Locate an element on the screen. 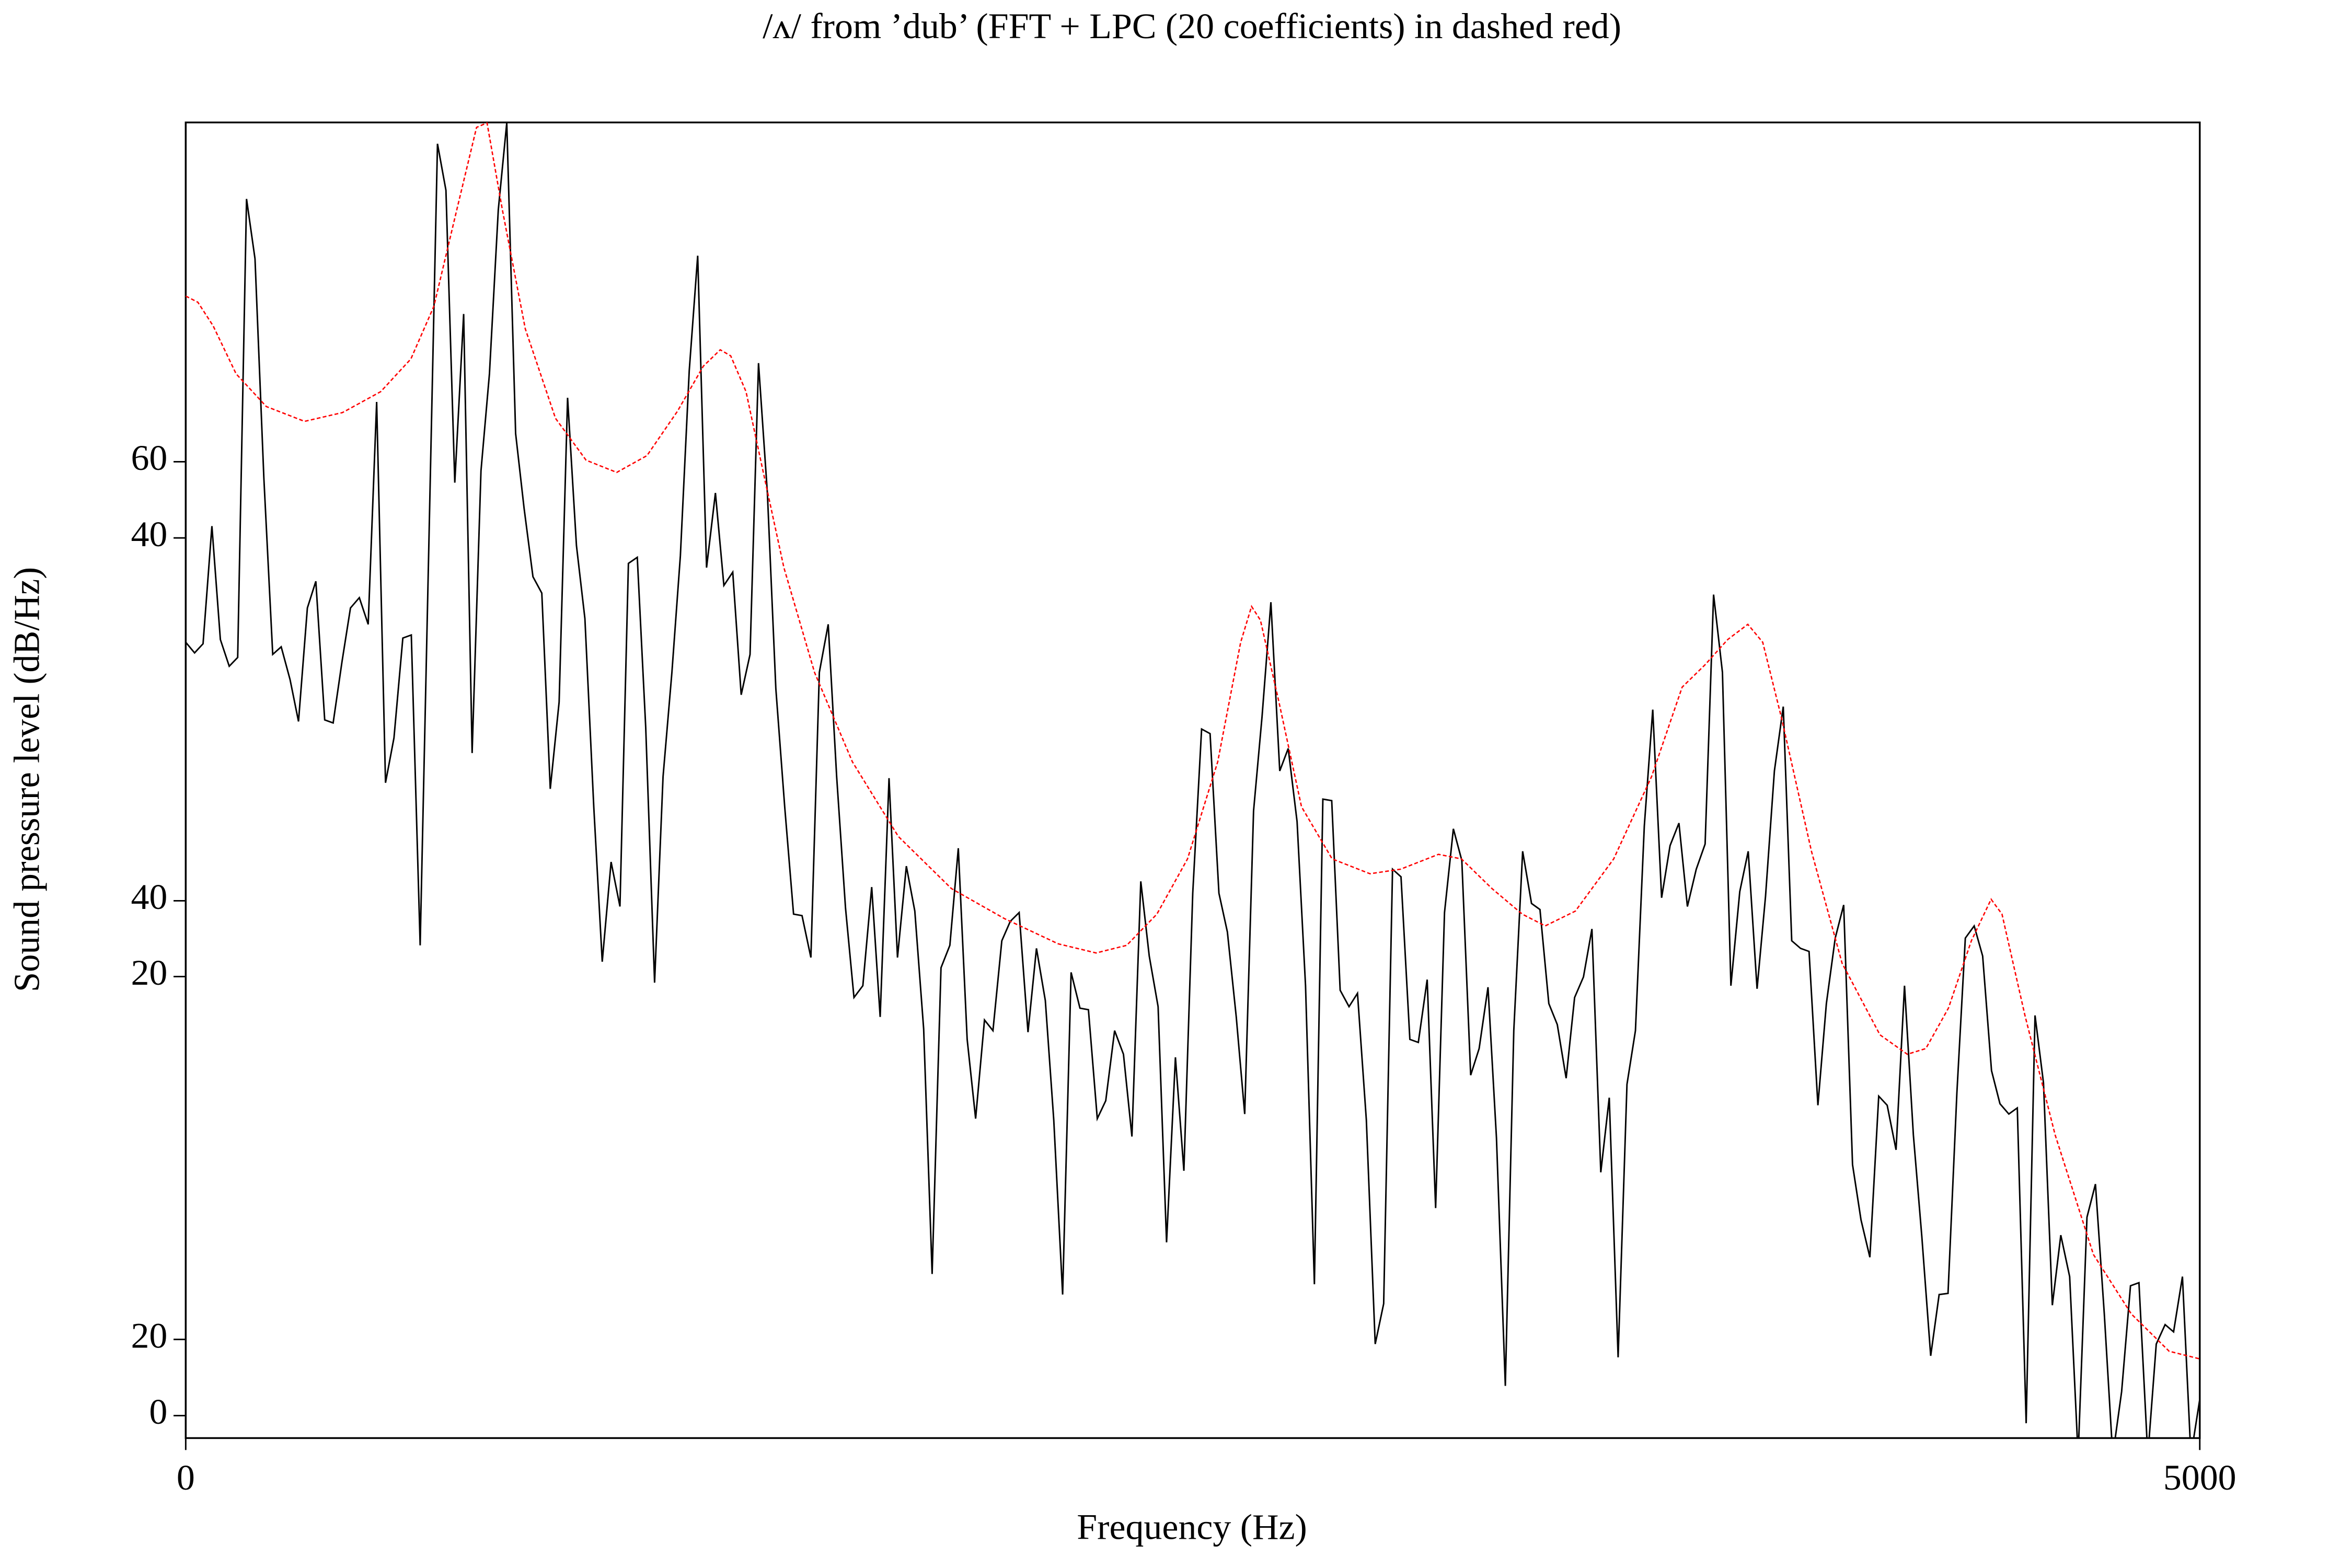 Image resolution: width=2352 pixels, height=1568 pixels. y-axis-label: Sound pressure level (dB/Hz) is located at coordinates (26, 779).